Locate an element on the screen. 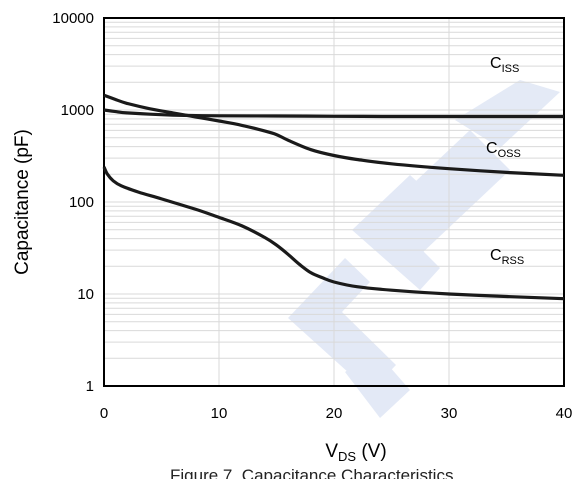 This screenshot has width=576, height=479. y-tick-labels: 1 10 100 1000 10000 is located at coordinates (73, 202).